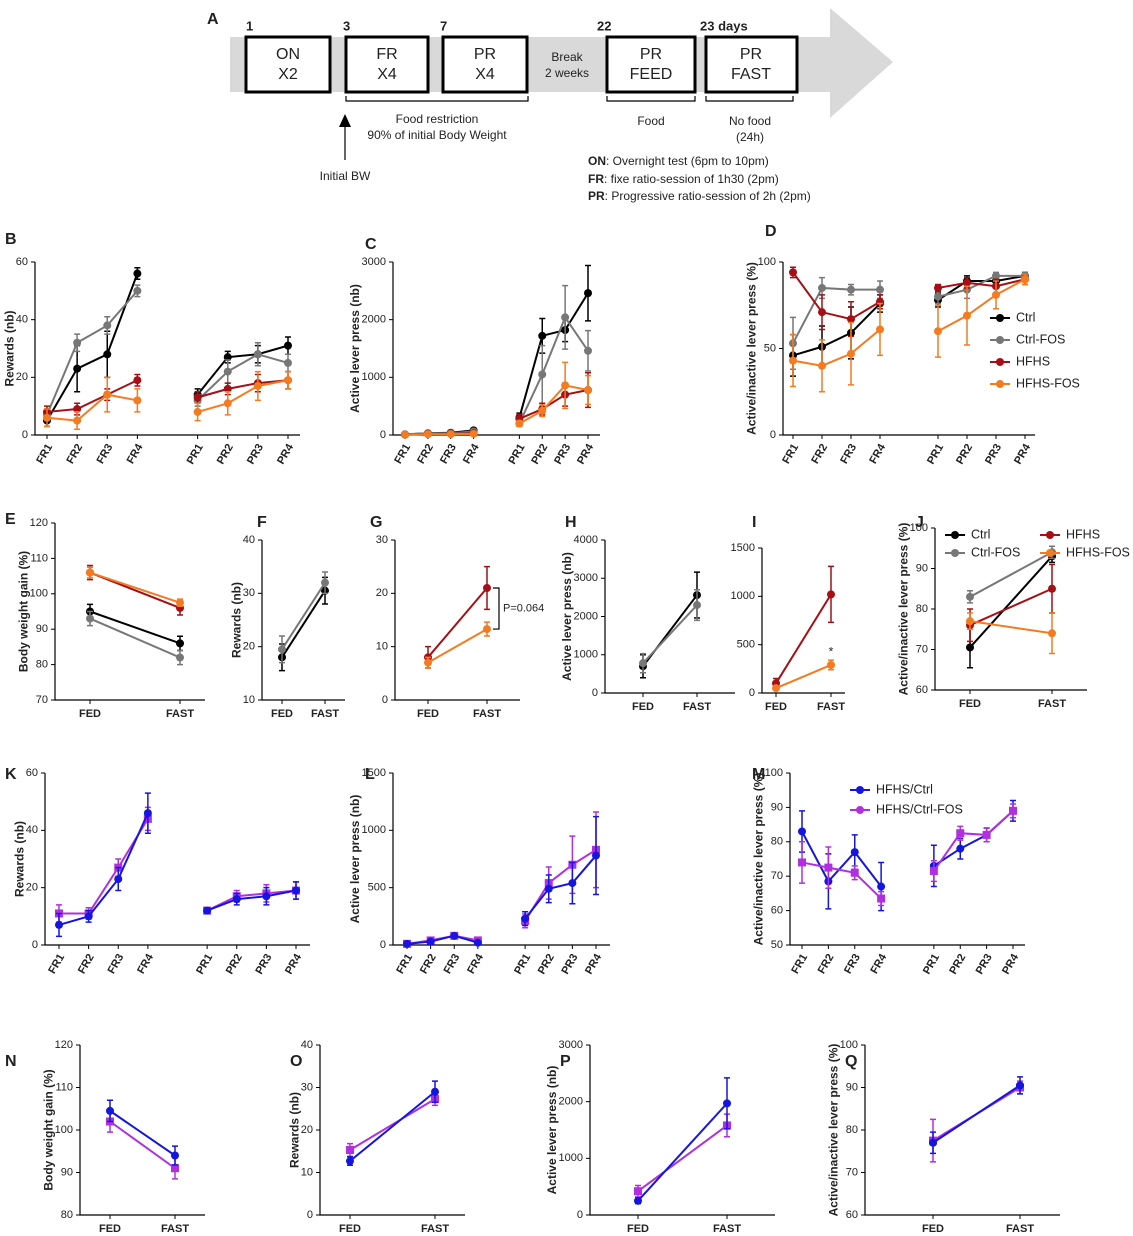 The height and width of the screenshot is (1236, 1133). Describe the element at coordinates (750, 137) in the screenshot. I see `bracket-text: (24h)` at that location.